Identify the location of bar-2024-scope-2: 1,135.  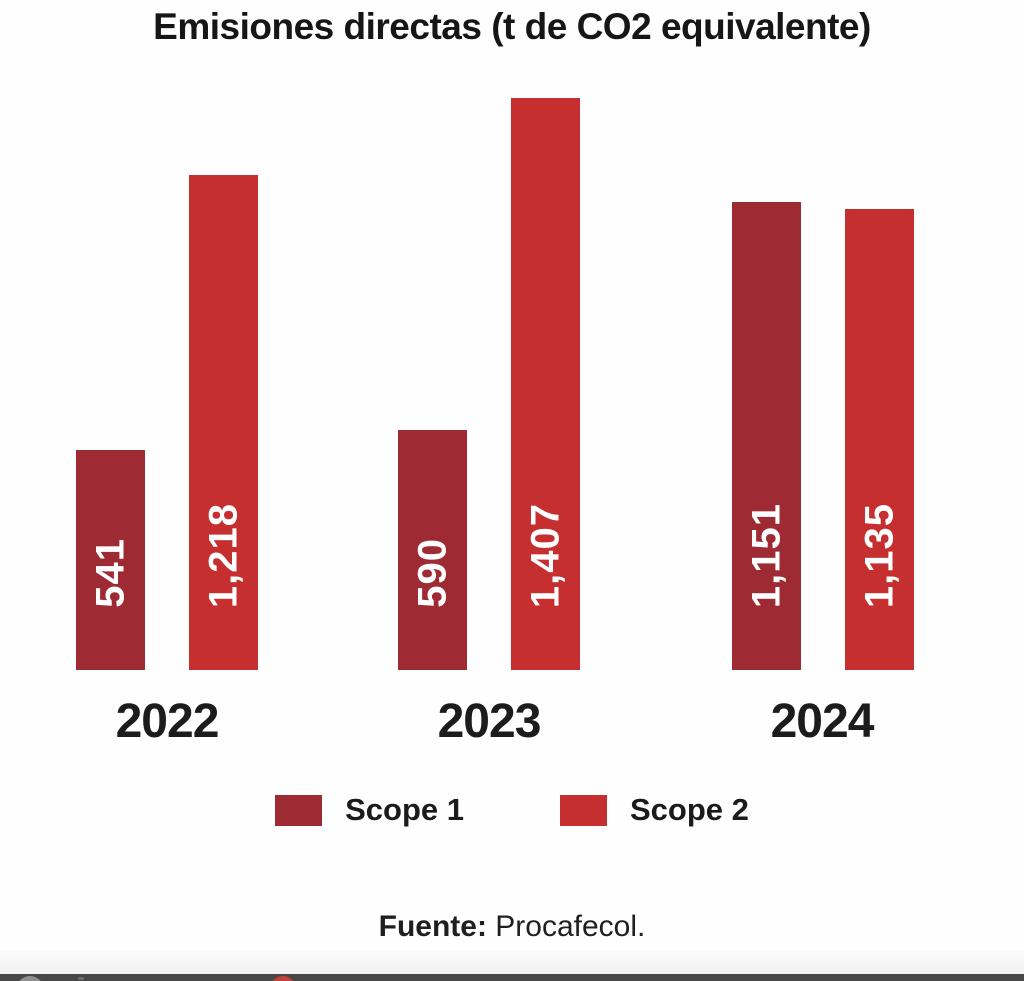
(879, 439).